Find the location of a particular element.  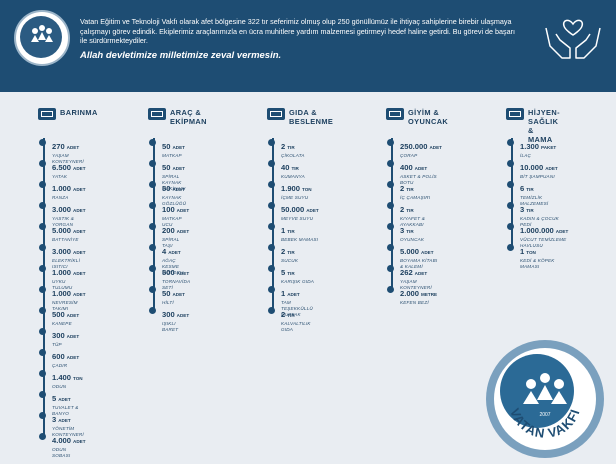

list-item: 2 TIR SUCUK is located at coordinates (293, 252).